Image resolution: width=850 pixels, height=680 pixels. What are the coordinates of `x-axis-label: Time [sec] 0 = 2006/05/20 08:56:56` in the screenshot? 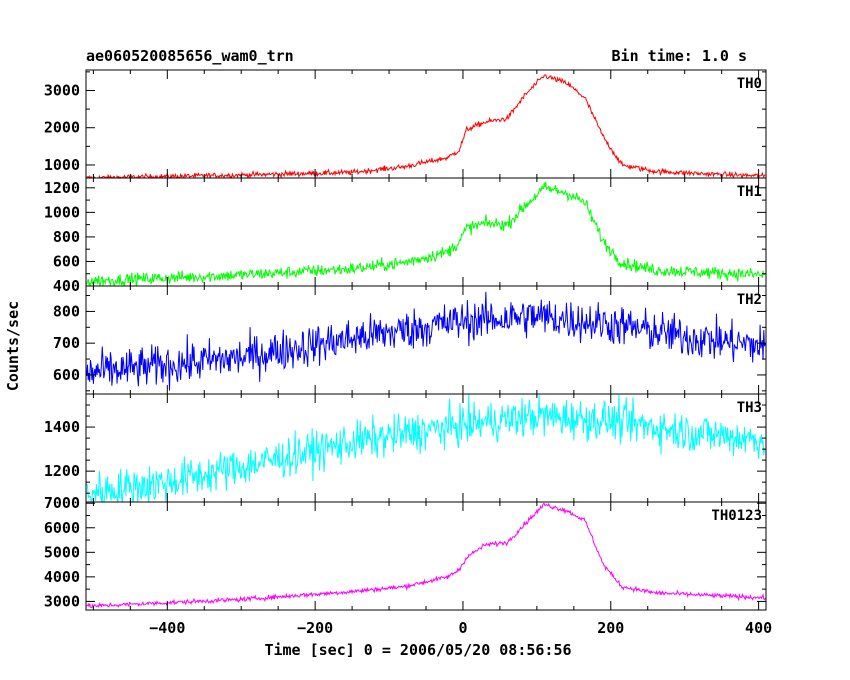 It's located at (417, 650).